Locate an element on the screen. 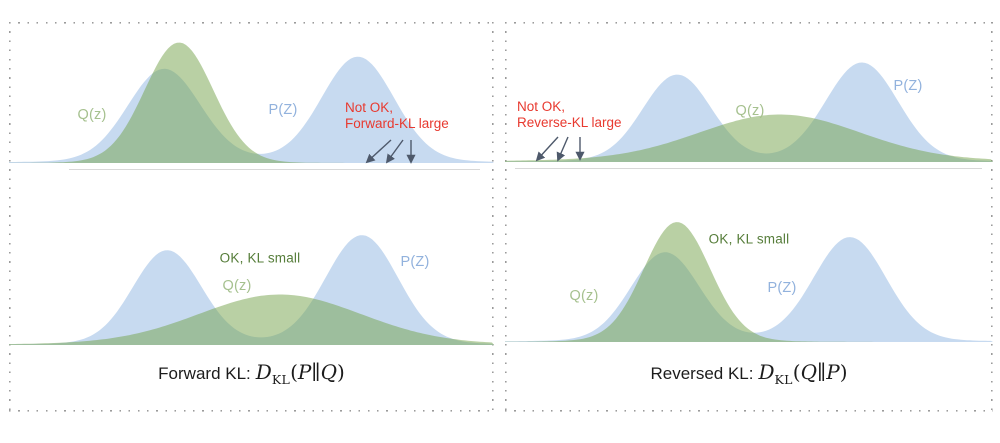 This screenshot has width=1000, height=443. warning-line-2: Forward-KL large is located at coordinates (397, 123).